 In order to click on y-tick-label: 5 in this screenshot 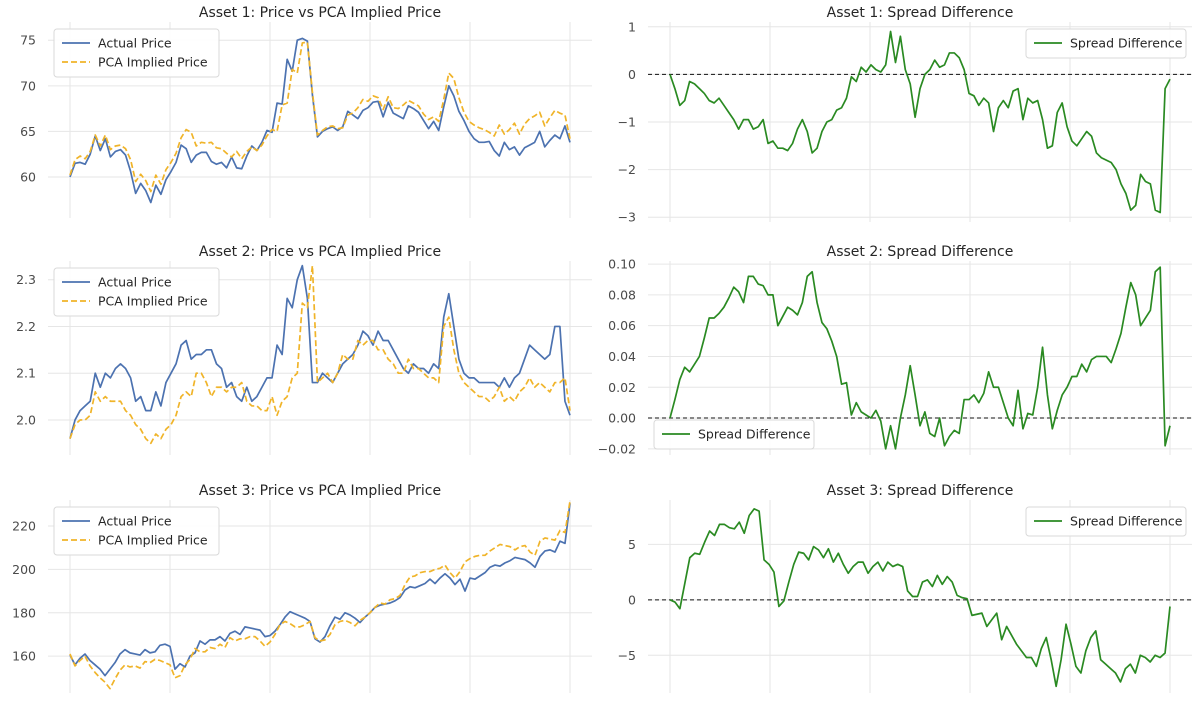, I will do `click(632, 544)`.